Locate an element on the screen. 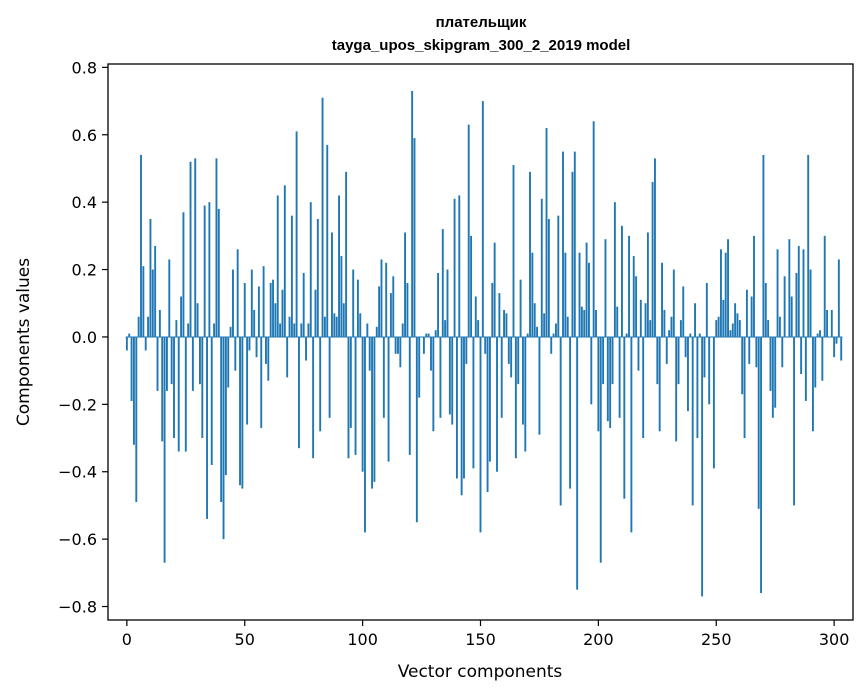 The image size is (867, 696). x-tick-label: 200 is located at coordinates (598, 639).